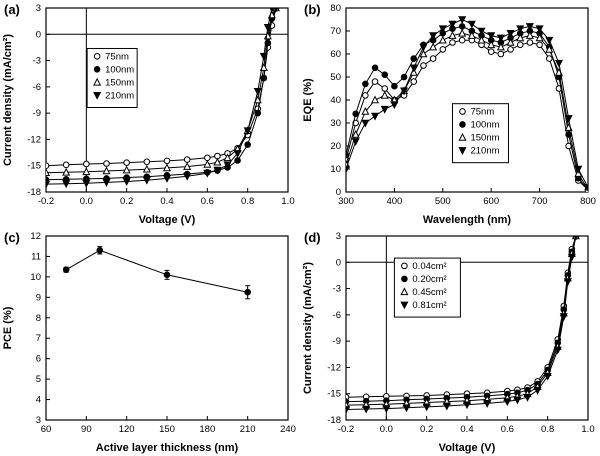  I want to click on panel-label-c: (c), so click(12, 237).